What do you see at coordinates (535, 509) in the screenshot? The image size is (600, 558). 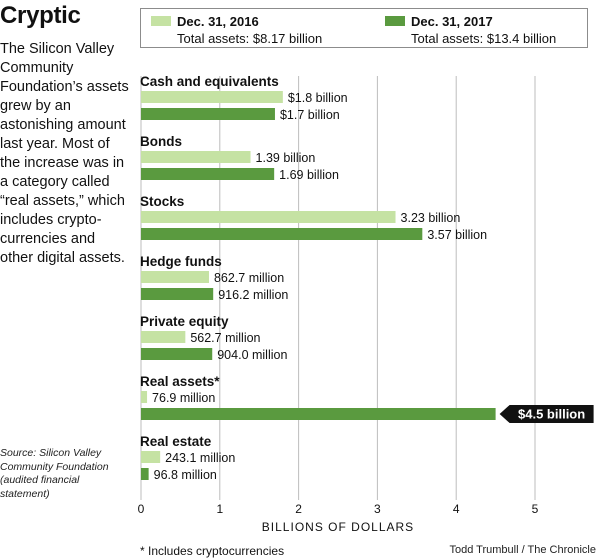 I see `x-tick-label: 5` at bounding box center [535, 509].